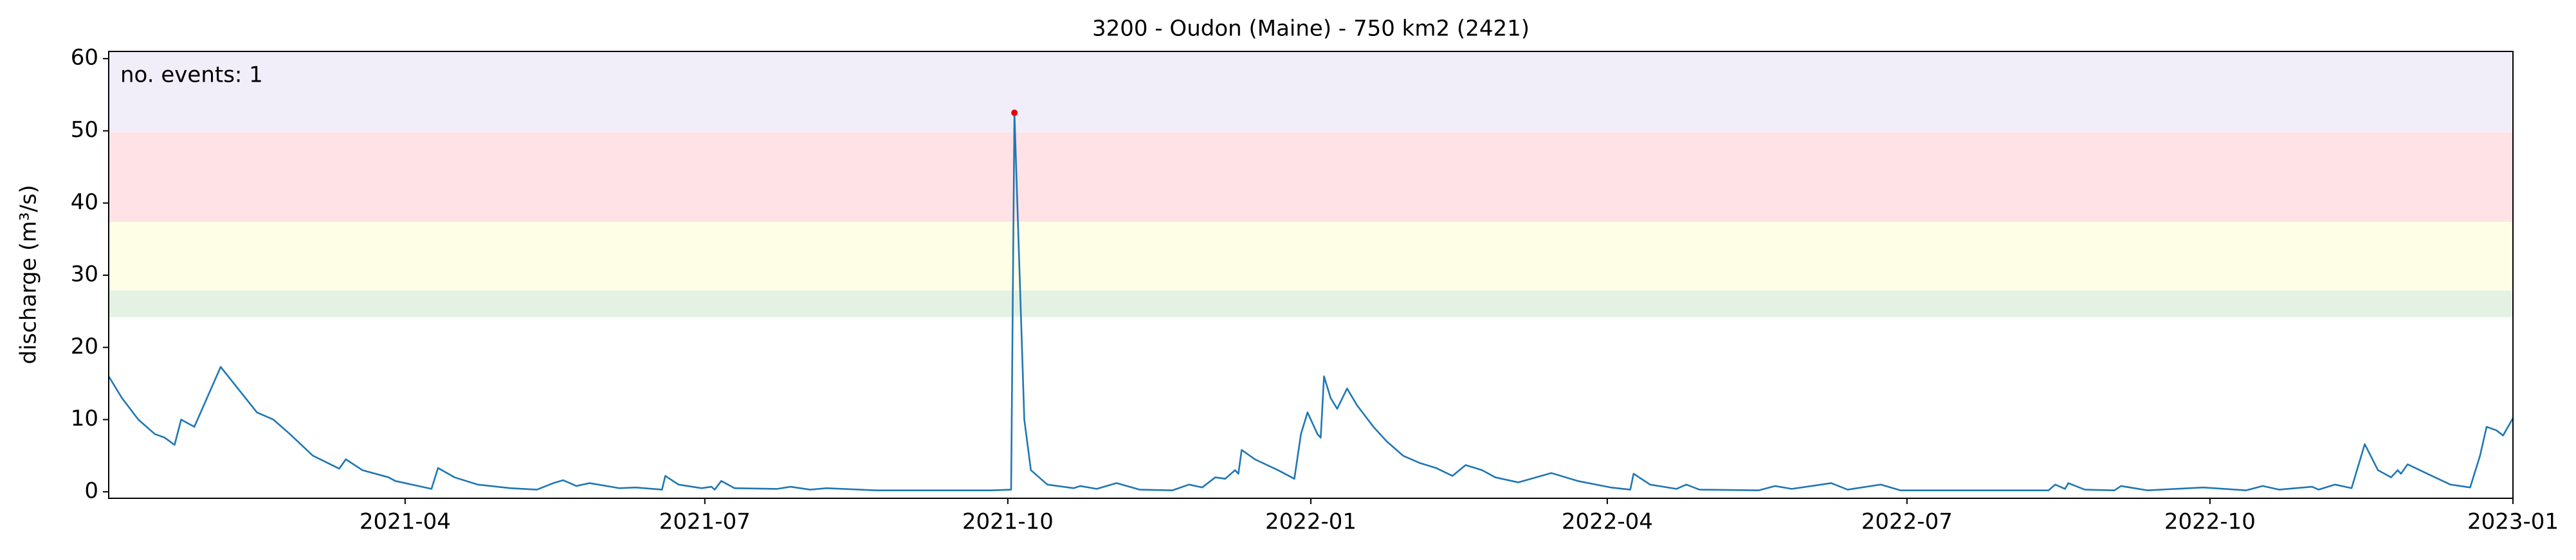  Describe the element at coordinates (85, 274) in the screenshot. I see `y-tick-label: 30` at that location.